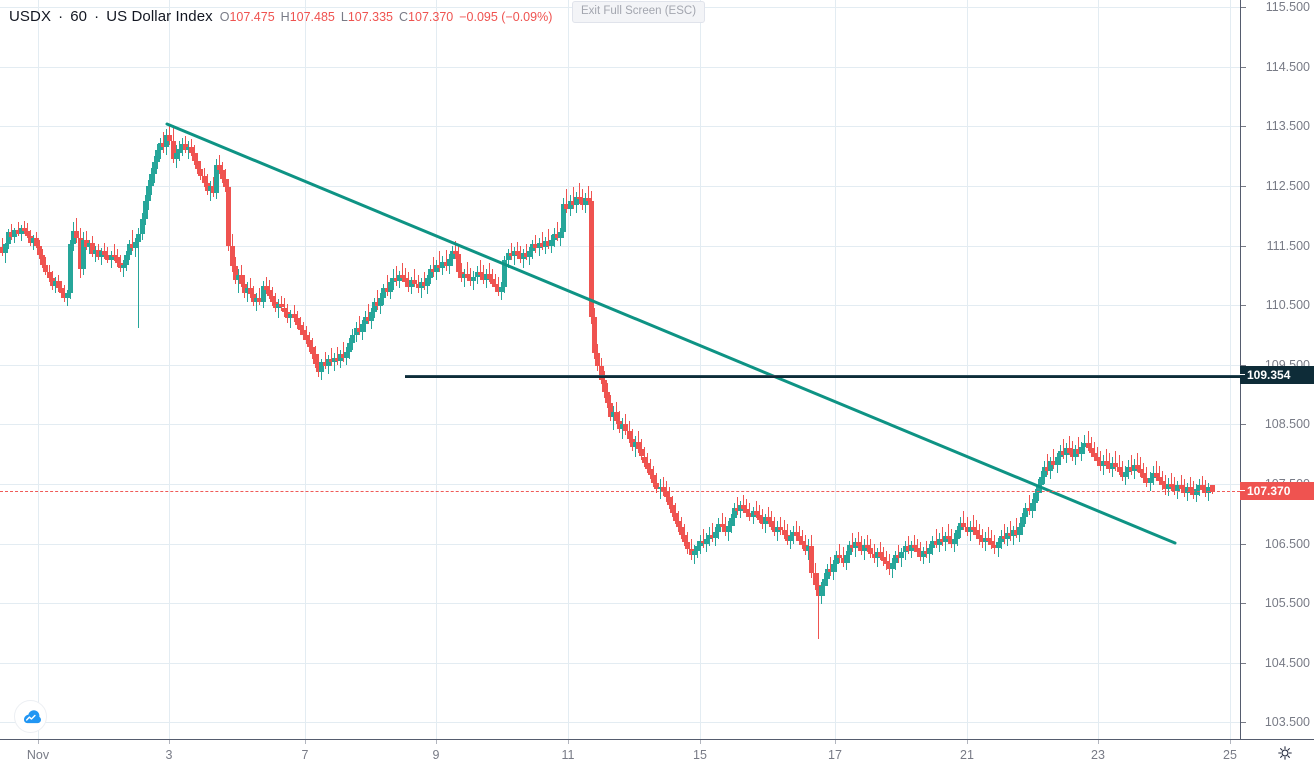 The height and width of the screenshot is (768, 1314). I want to click on support-line, so click(822, 376).